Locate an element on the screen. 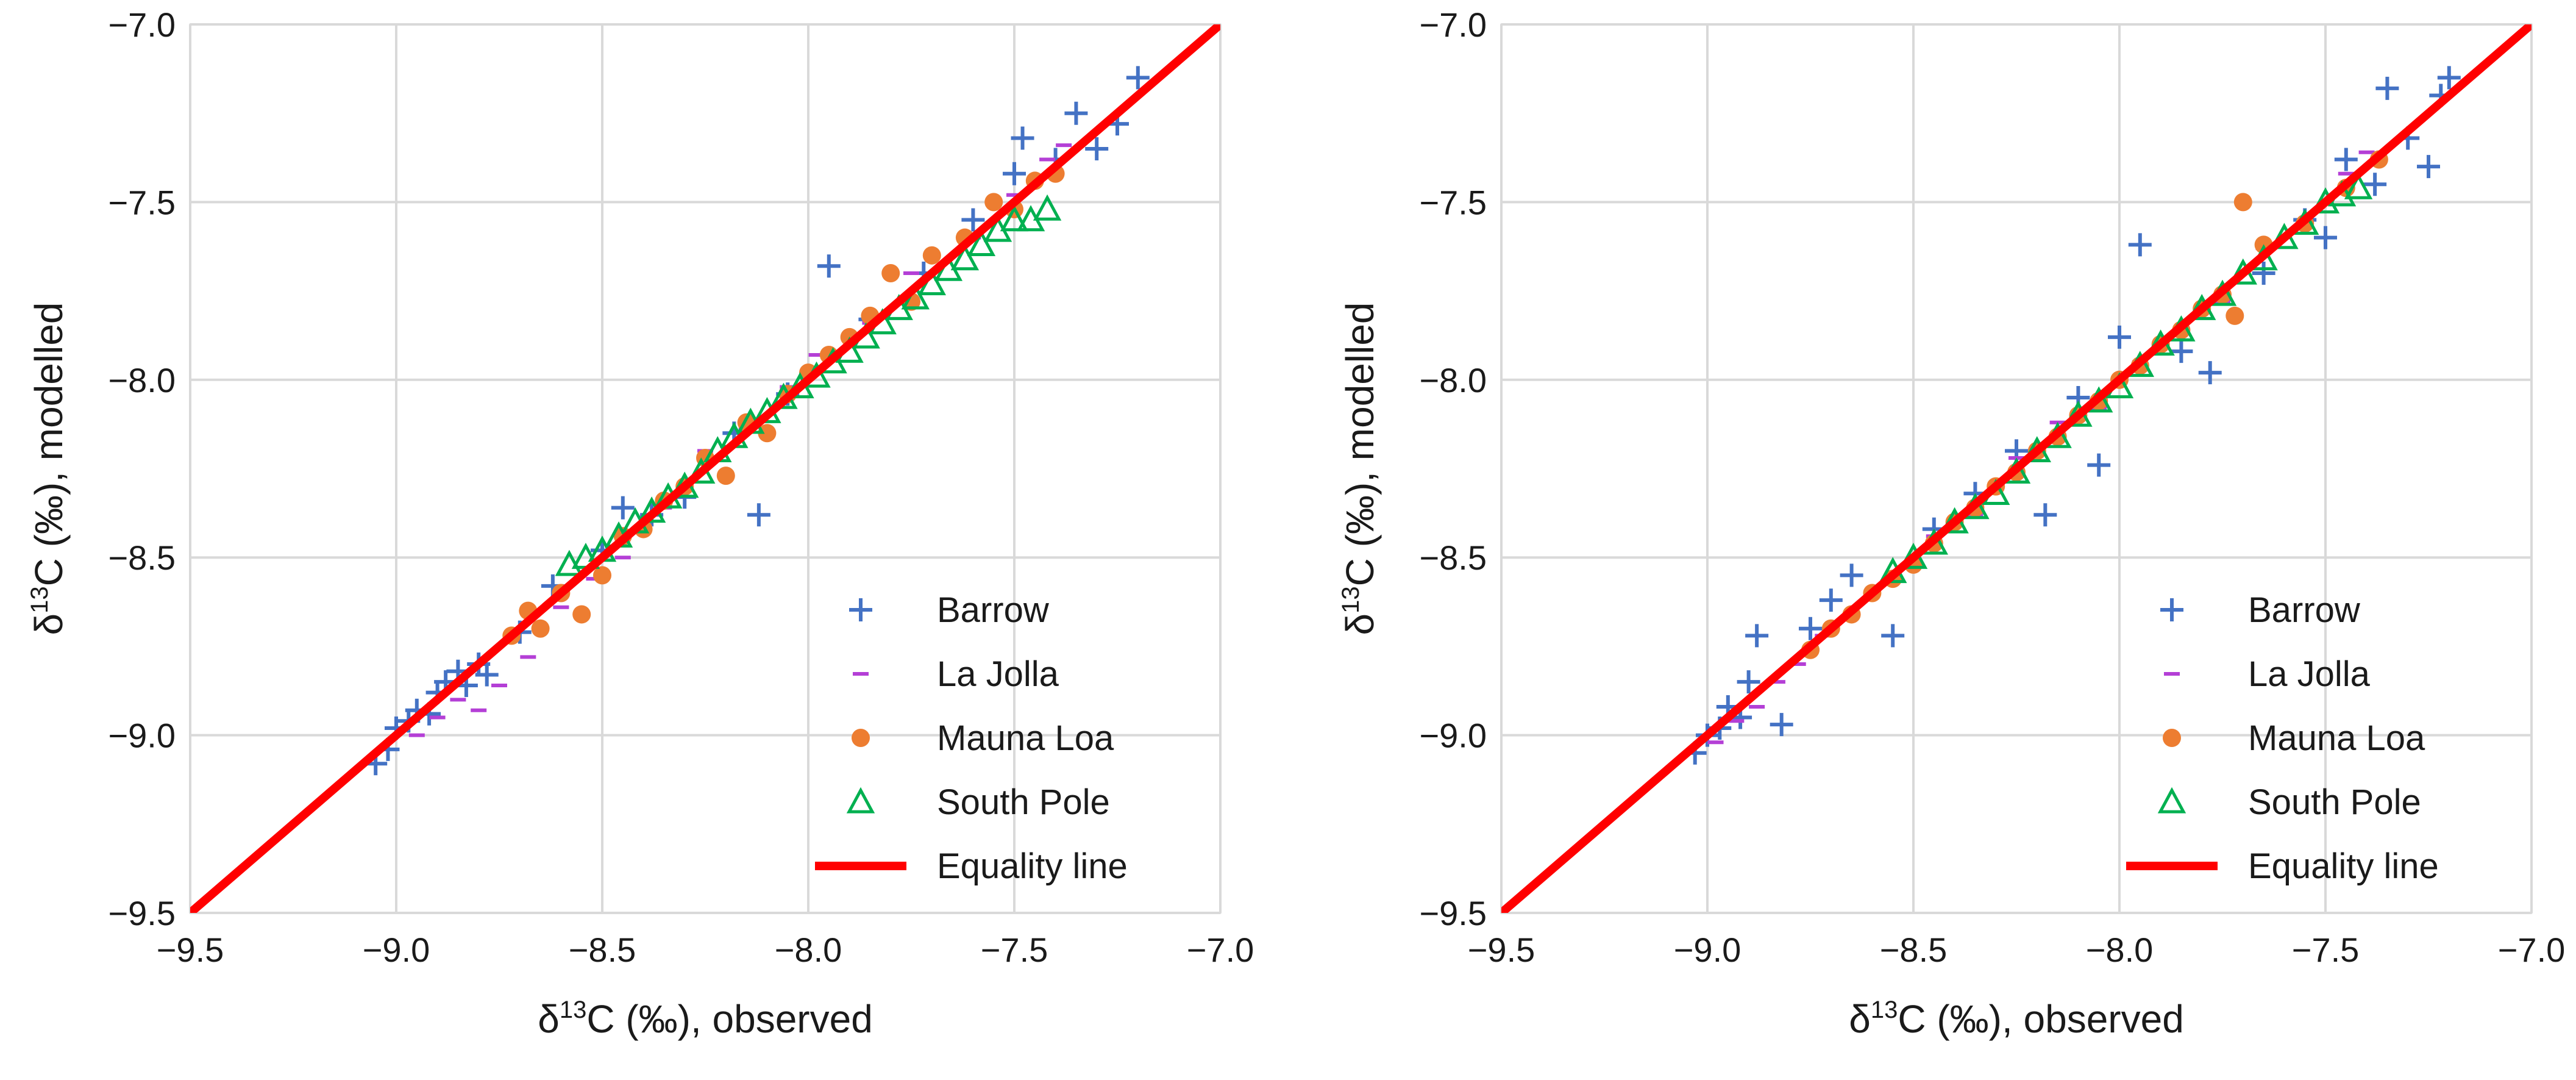  legend-label: Barrow is located at coordinates (2304, 610).